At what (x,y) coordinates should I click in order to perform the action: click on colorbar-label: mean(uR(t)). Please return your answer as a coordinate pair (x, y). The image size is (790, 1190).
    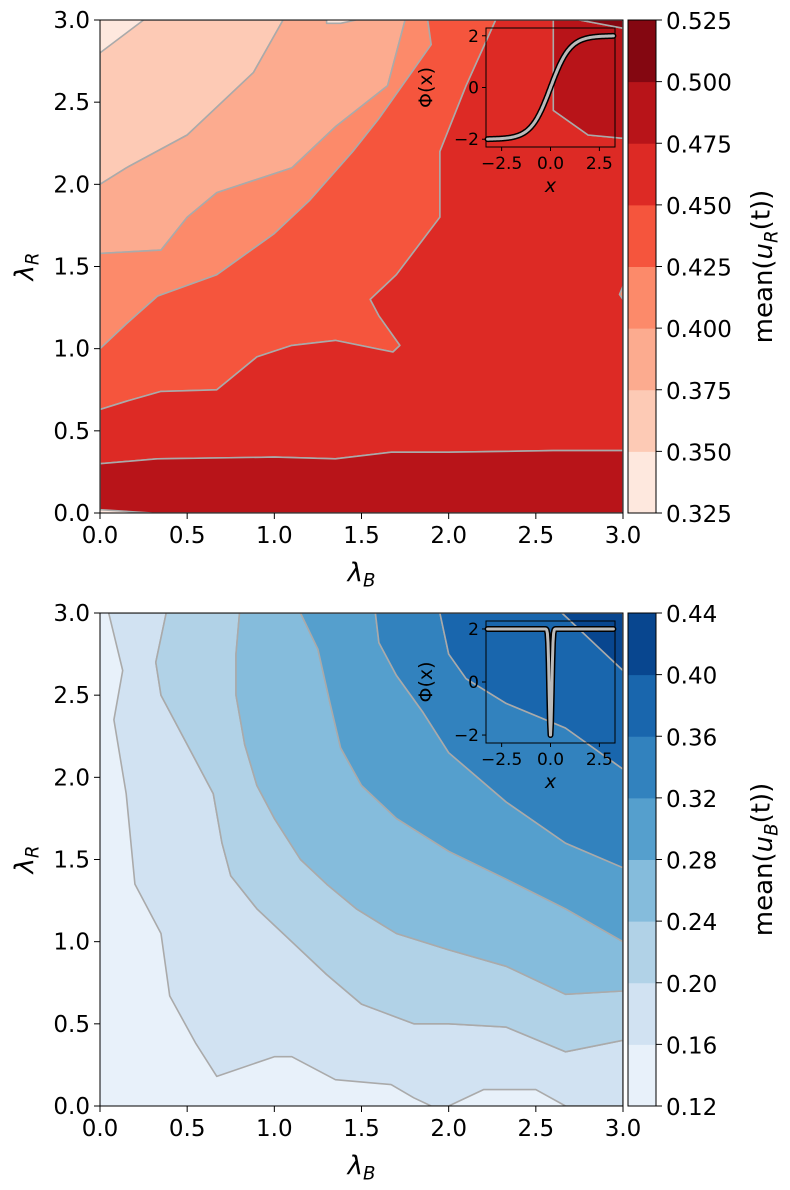
    Looking at the image, I should click on (765, 267).